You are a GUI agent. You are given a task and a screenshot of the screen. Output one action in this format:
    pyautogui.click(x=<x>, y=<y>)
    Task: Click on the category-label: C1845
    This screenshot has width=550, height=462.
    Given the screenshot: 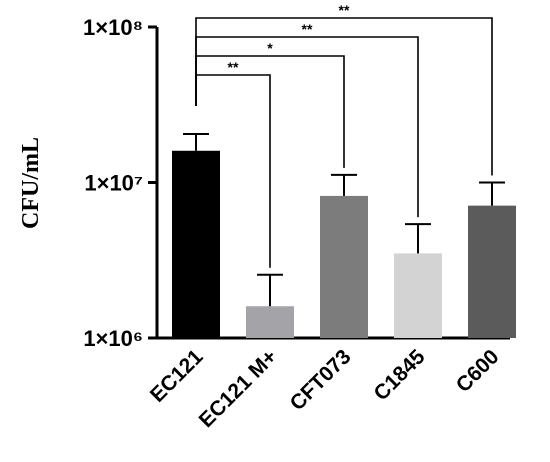 What is the action you would take?
    pyautogui.click(x=400, y=375)
    